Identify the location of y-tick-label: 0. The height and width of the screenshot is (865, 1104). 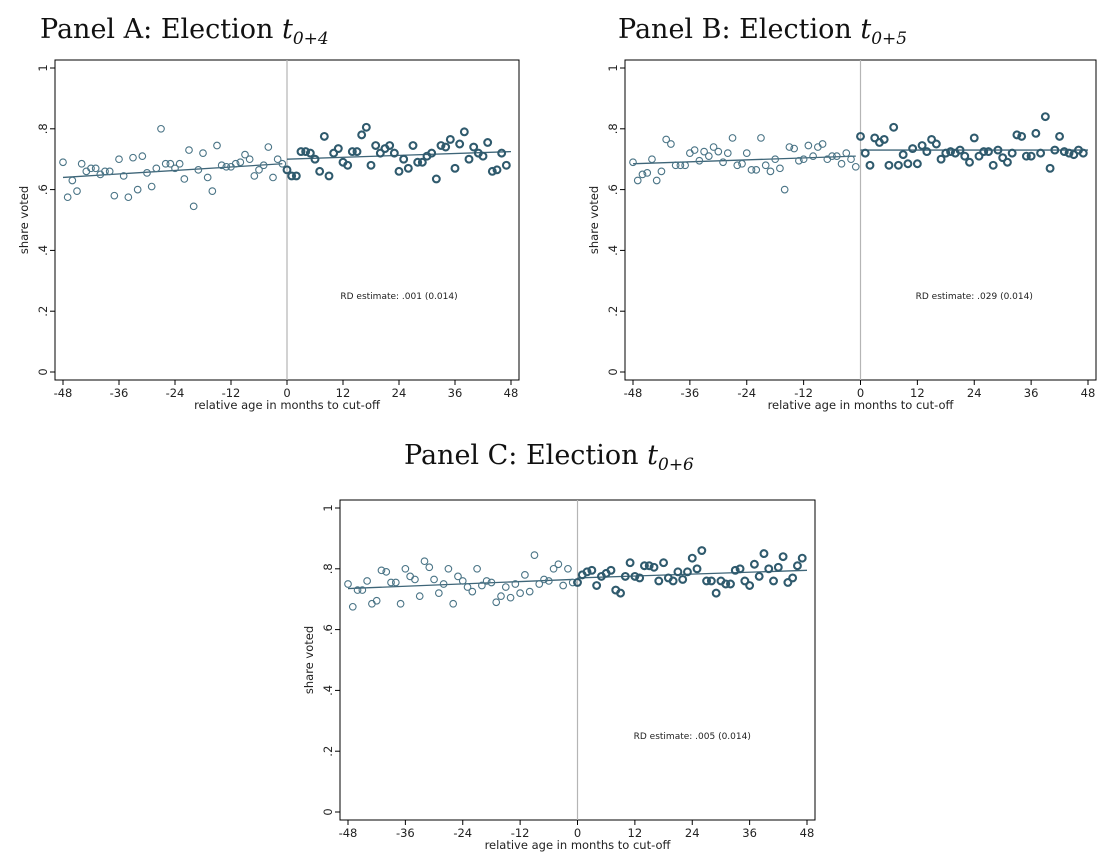
(328, 811).